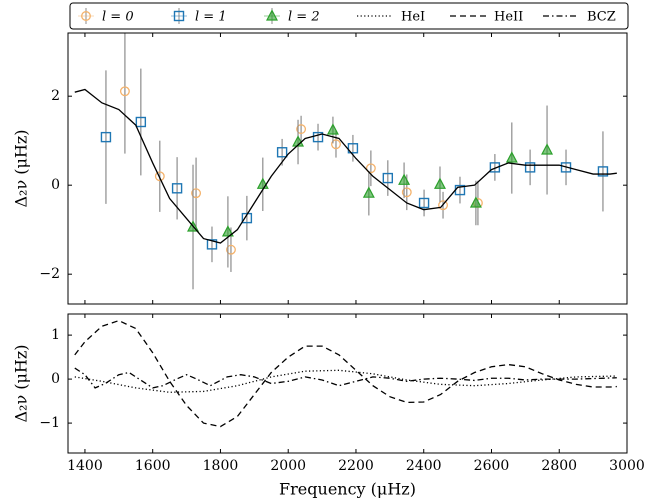 Image resolution: width=645 pixels, height=504 pixels. I want to click on x-axis-label: Frequency (μHz), so click(347, 489).